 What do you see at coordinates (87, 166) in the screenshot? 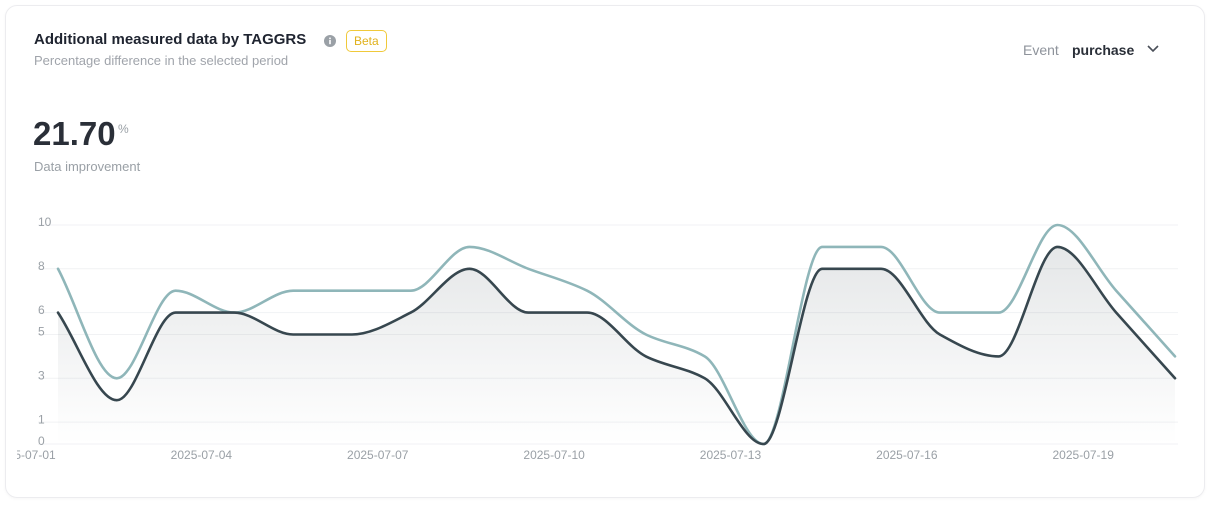
I see `metric-label: Data improvement` at bounding box center [87, 166].